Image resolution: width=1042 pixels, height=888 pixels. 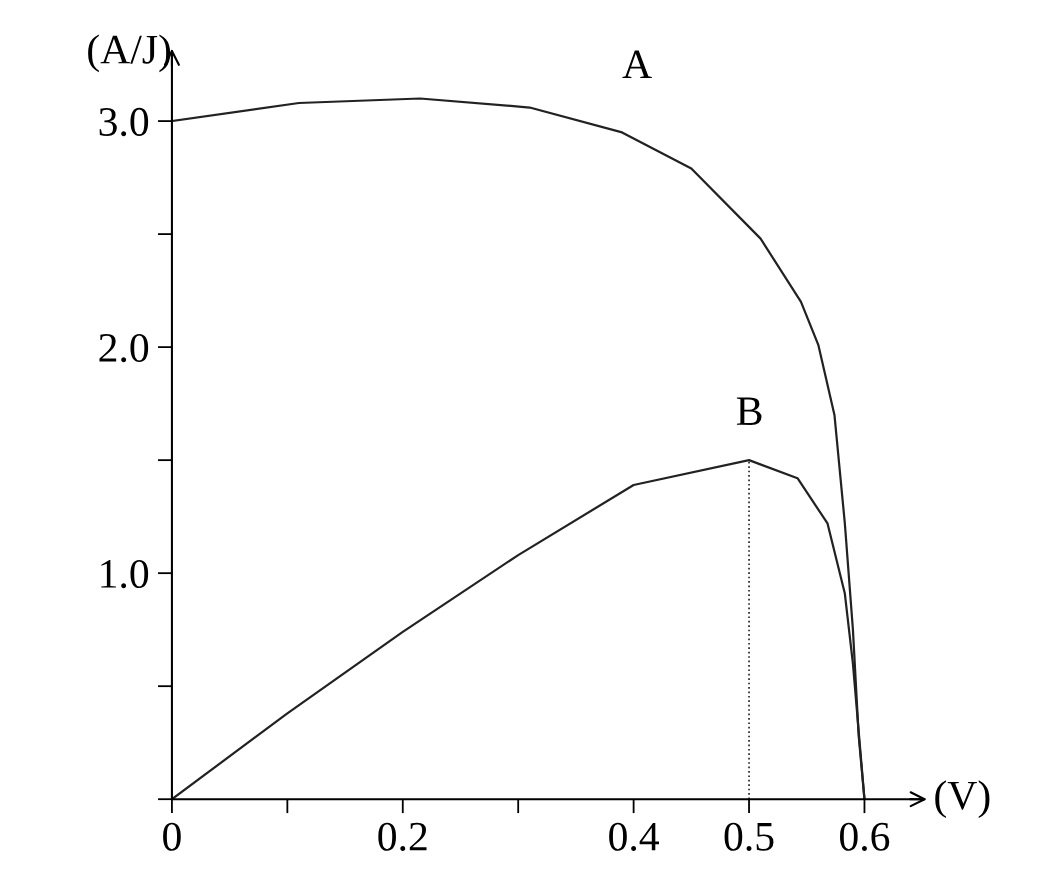 I want to click on x-tick-label: 0.5, so click(x=749, y=836).